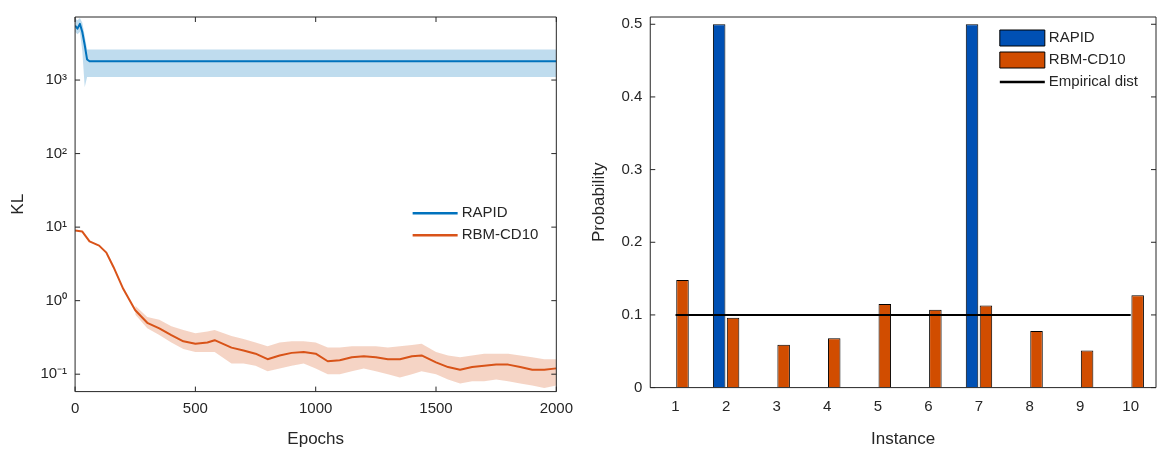 This screenshot has width=1162, height=456. What do you see at coordinates (632, 23) in the screenshot?
I see `y-tick-label: 0.5` at bounding box center [632, 23].